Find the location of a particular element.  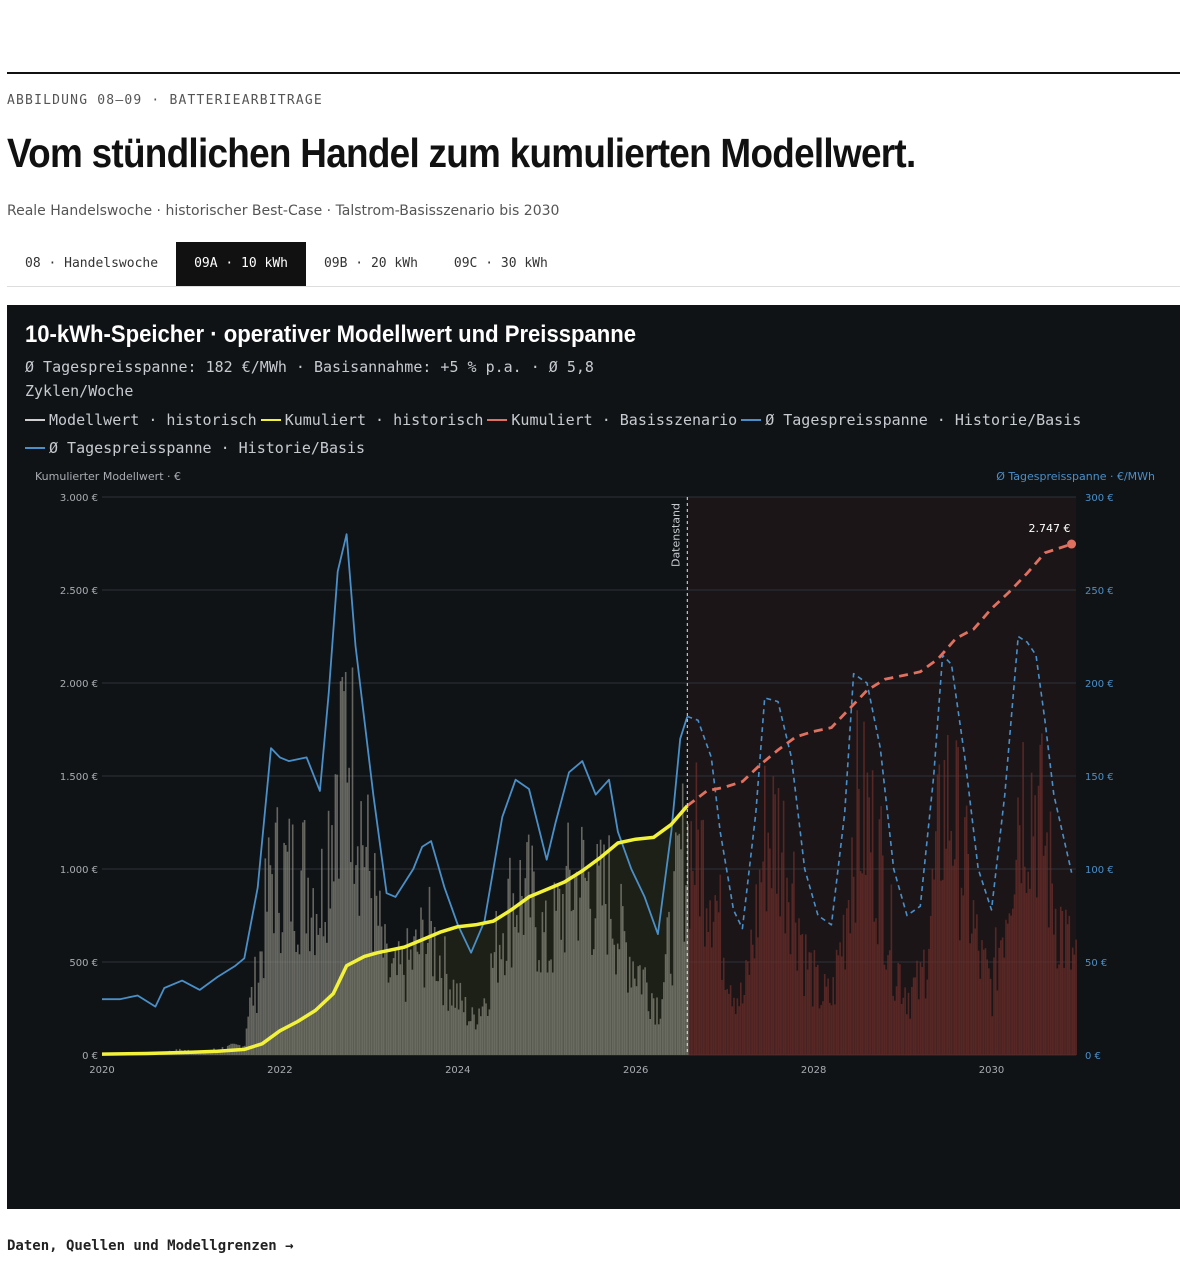

tab-09c-30kwh: 09C · 30 kWh is located at coordinates (500, 263).